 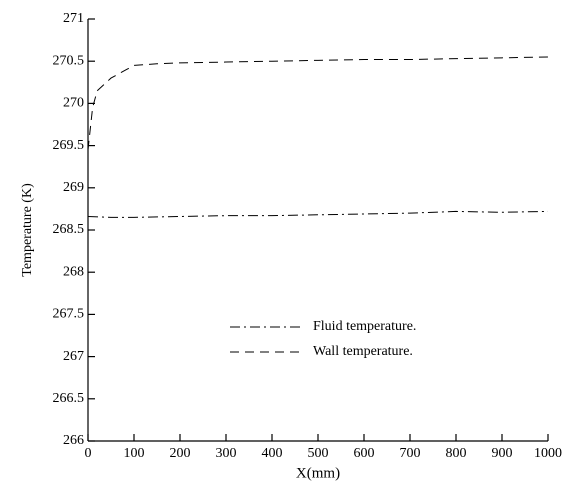 I want to click on x-tick-label: 400, so click(x=272, y=453).